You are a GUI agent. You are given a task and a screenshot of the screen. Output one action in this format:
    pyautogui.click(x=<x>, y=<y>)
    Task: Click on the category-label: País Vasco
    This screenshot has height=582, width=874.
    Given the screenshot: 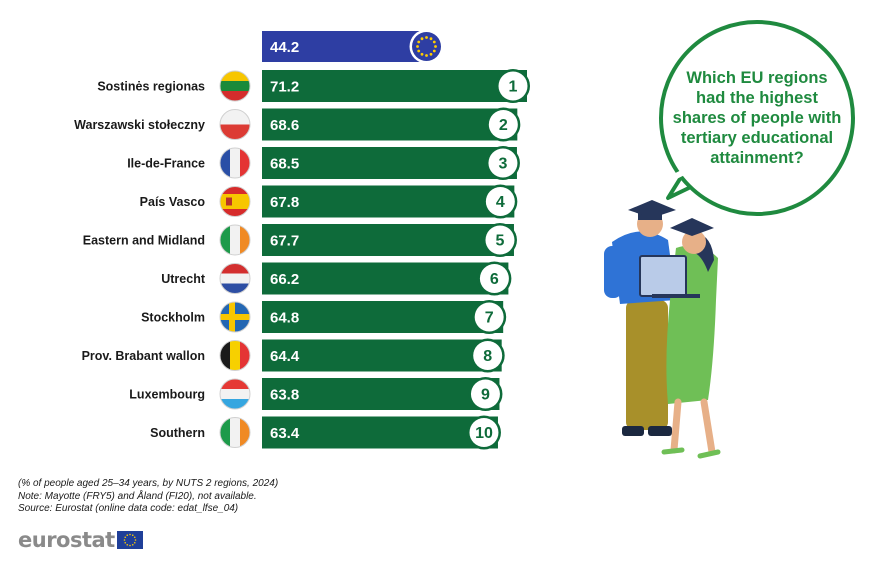 What is the action you would take?
    pyautogui.click(x=173, y=202)
    